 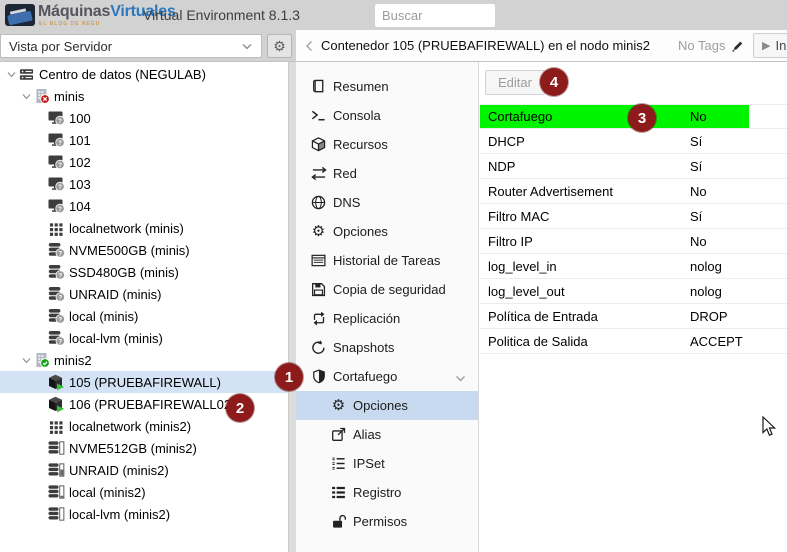 What do you see at coordinates (633, 83) in the screenshot?
I see `options-toolbar: Editar` at bounding box center [633, 83].